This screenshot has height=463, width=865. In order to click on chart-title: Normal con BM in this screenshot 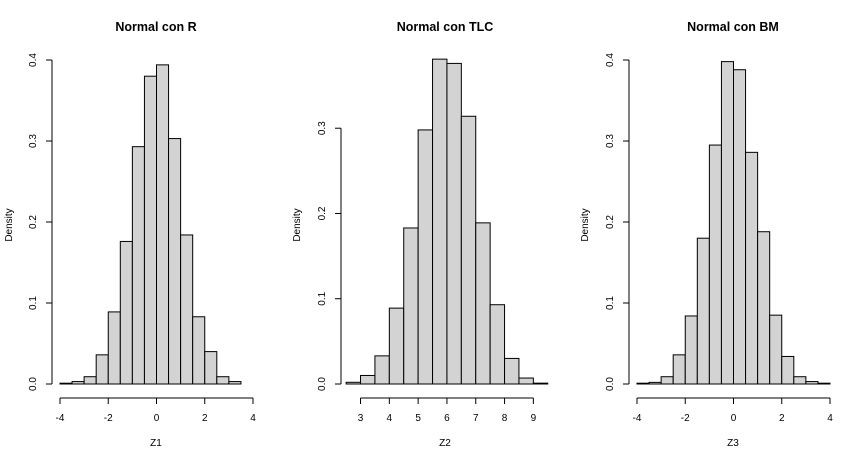, I will do `click(733, 27)`.